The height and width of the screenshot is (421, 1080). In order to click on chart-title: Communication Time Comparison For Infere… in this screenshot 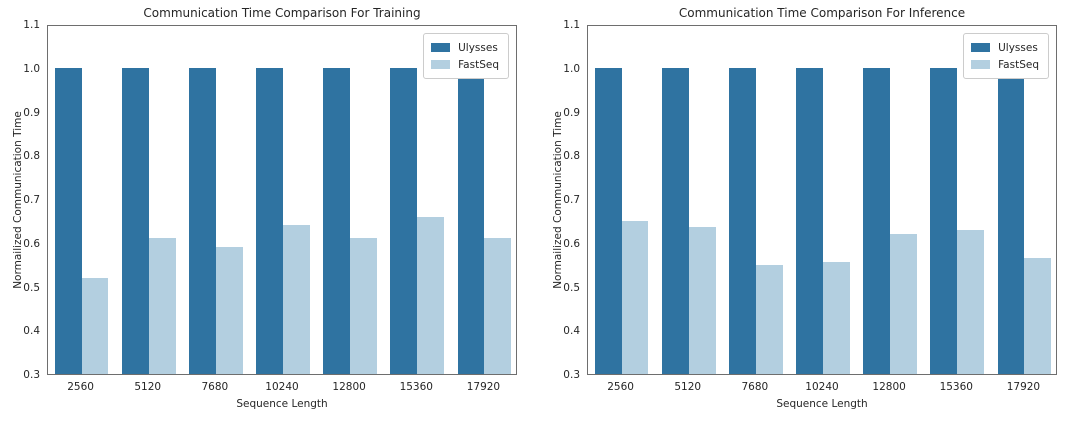, I will do `click(822, 13)`.